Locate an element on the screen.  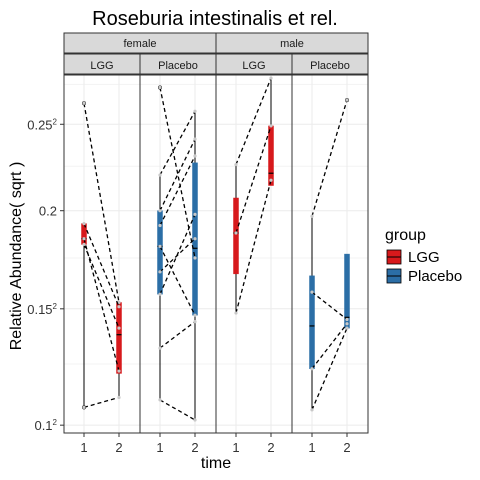
y-tick-label: 0.252 is located at coordinates (42, 124).